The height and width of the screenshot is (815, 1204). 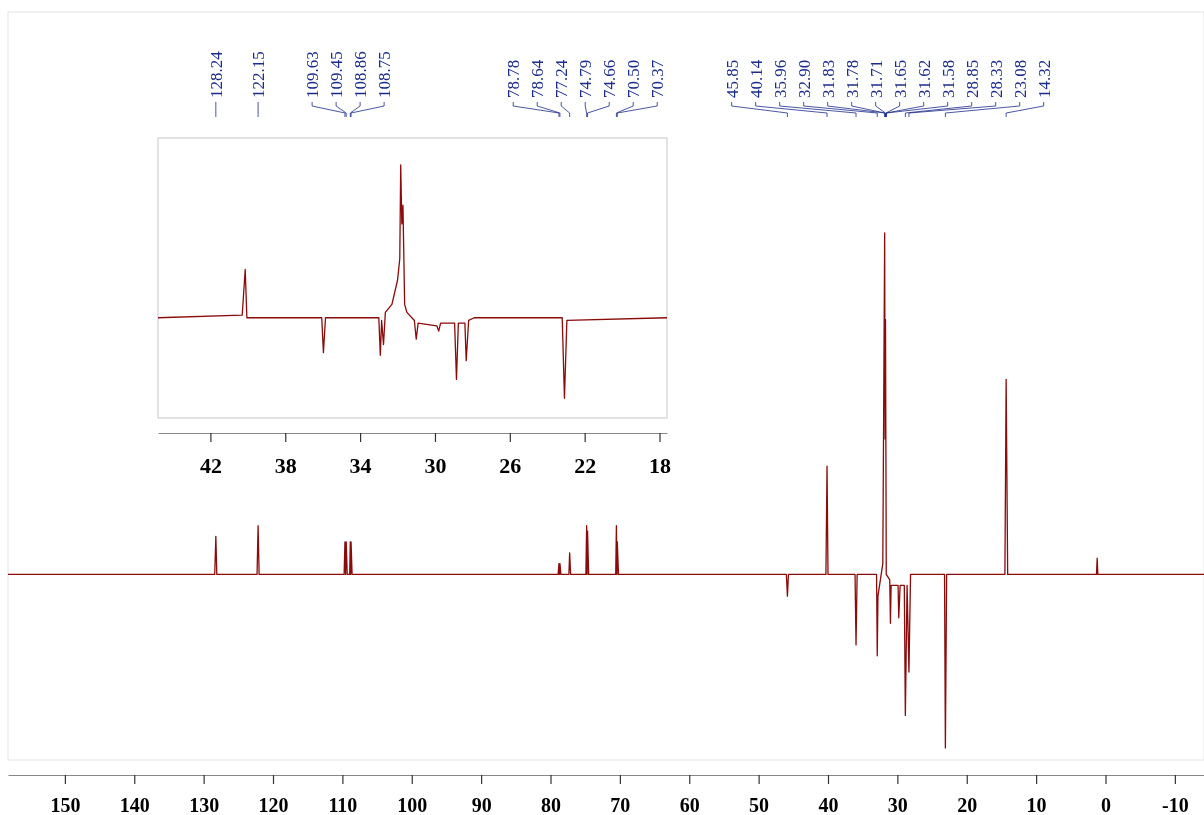 What do you see at coordinates (732, 78) in the screenshot?
I see `annotation: 45.85` at bounding box center [732, 78].